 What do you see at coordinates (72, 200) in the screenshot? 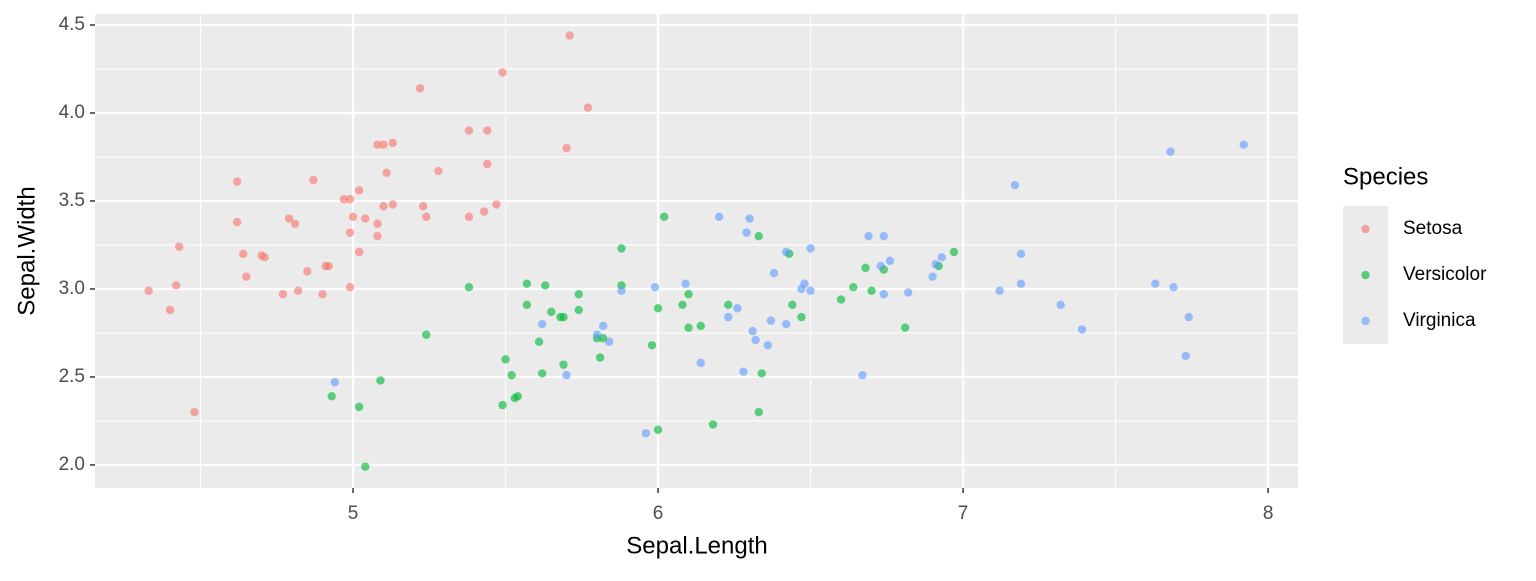
I see `y-tick-label: 3.5` at bounding box center [72, 200].